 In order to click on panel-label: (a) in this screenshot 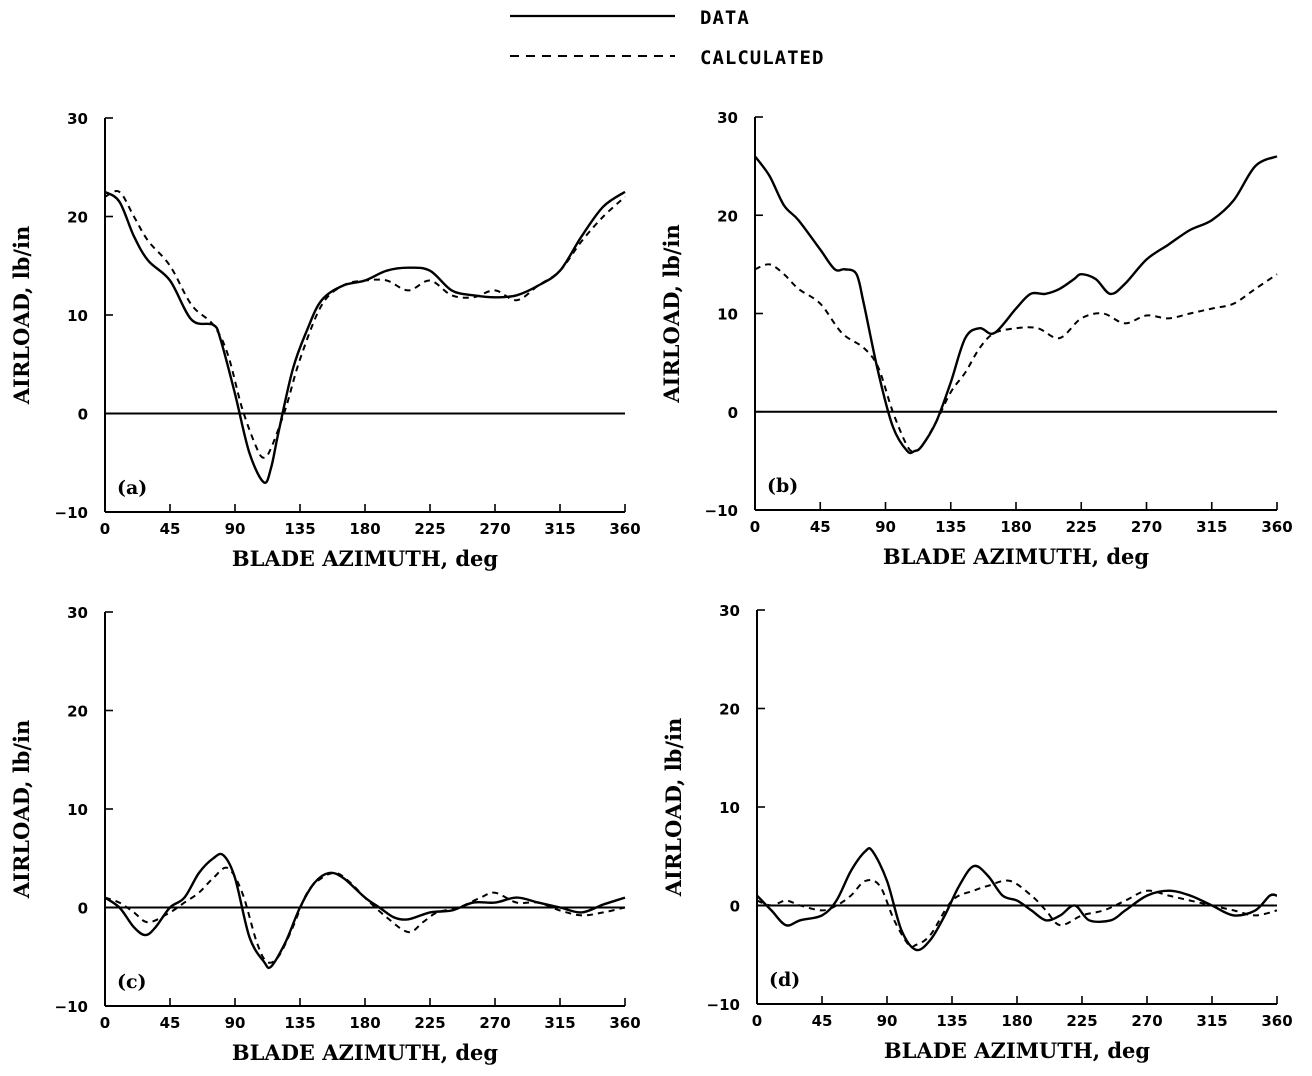, I will do `click(132, 488)`.